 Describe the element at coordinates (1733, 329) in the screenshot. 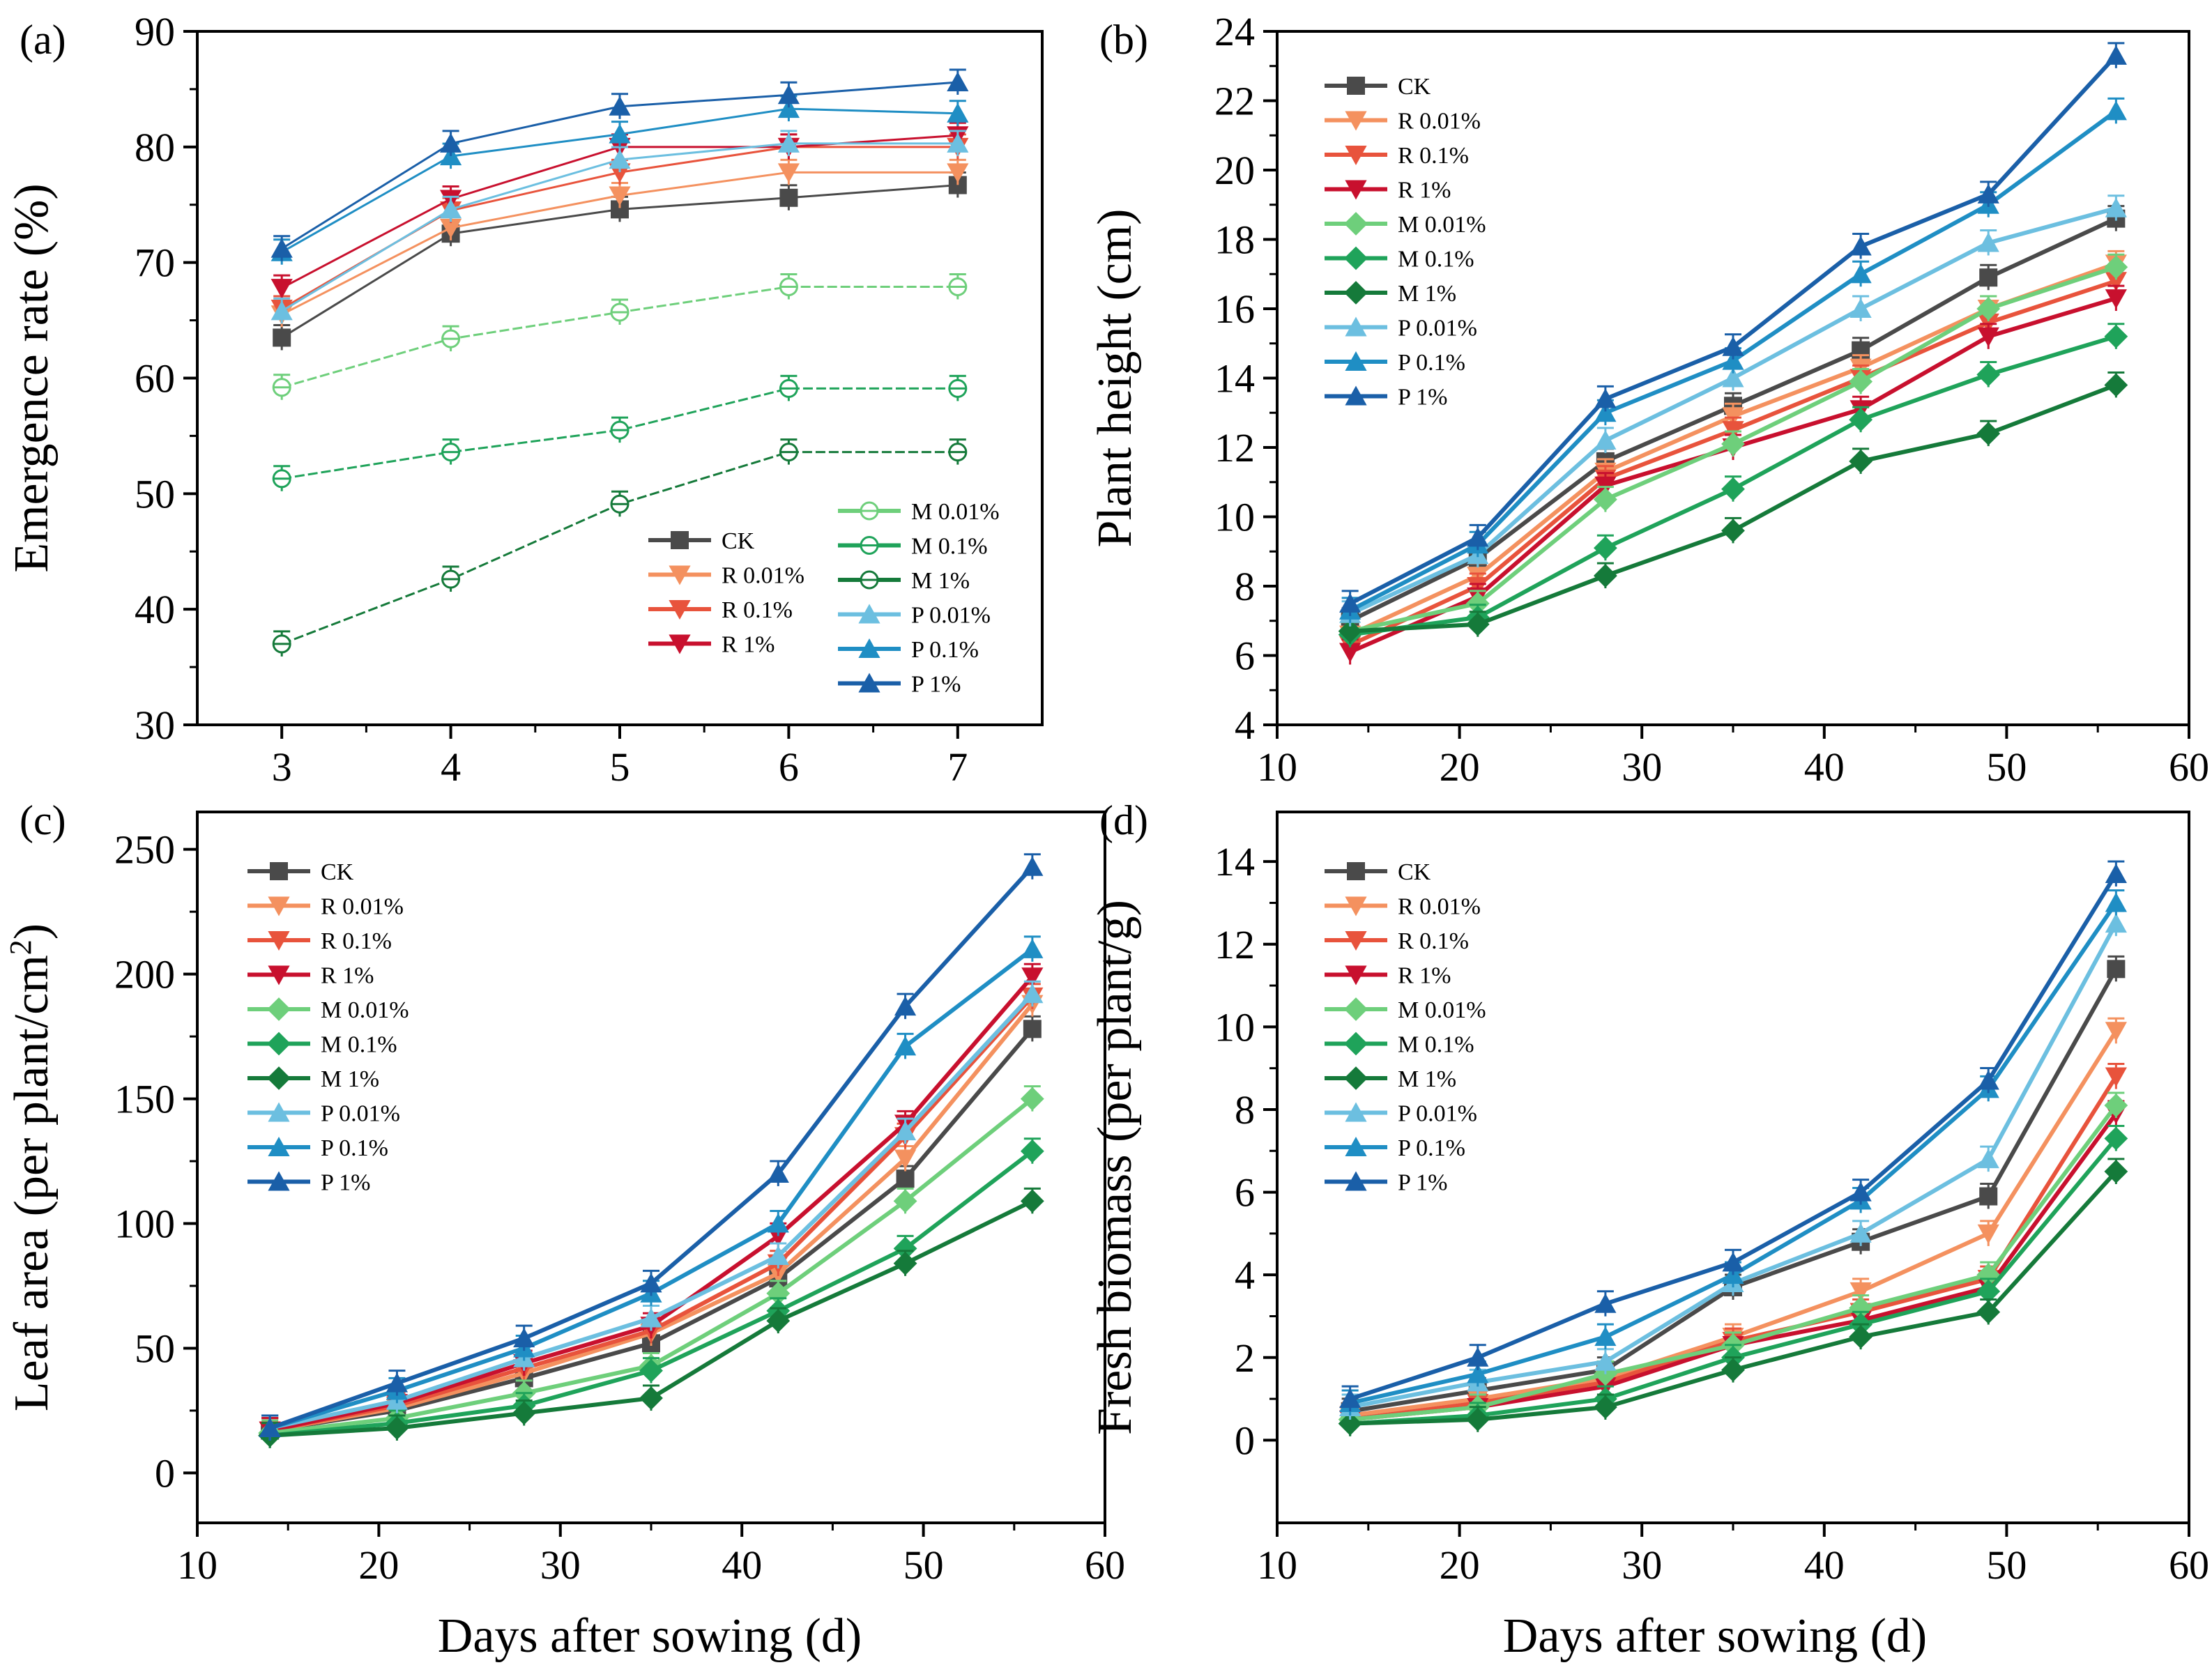

I see `series-p1` at that location.